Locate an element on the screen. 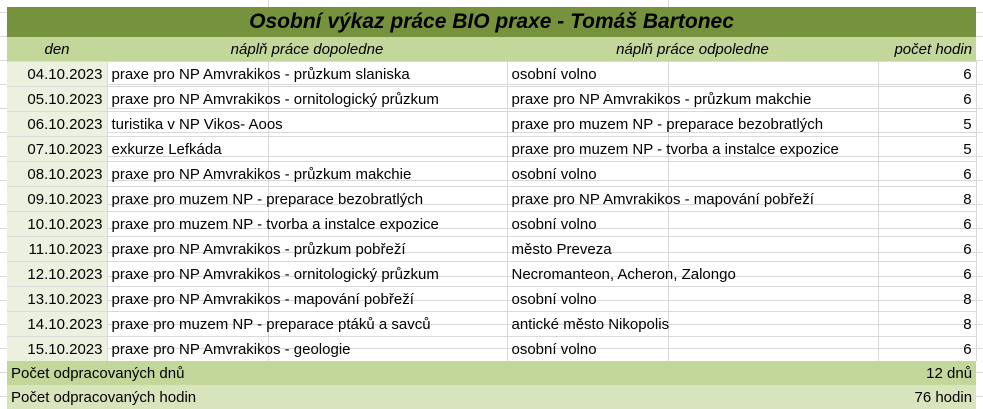 This screenshot has width=983, height=409. date-cell: 11.10.2023 is located at coordinates (57, 249).